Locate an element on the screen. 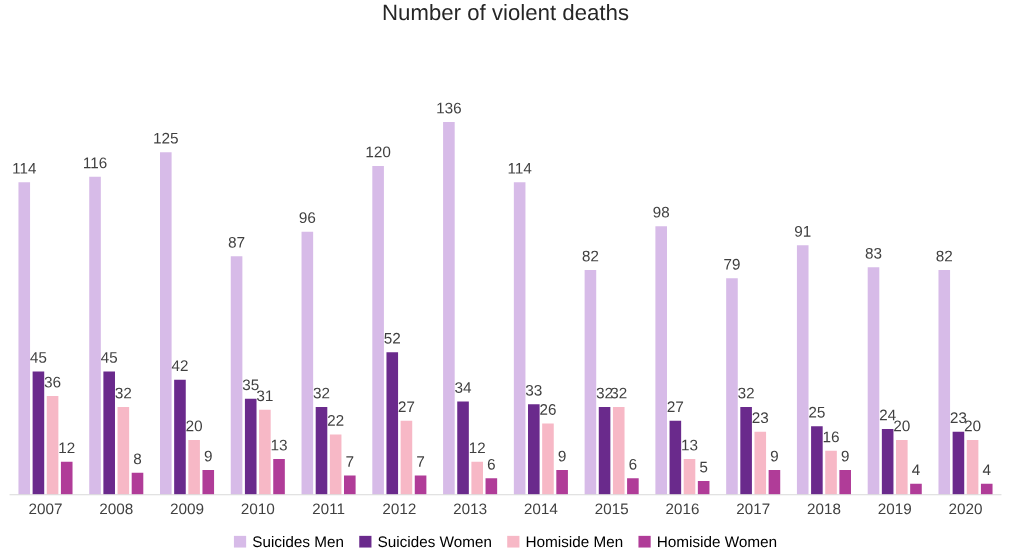 This screenshot has width=1011, height=559. legend-label: Suicides Men is located at coordinates (297, 541).